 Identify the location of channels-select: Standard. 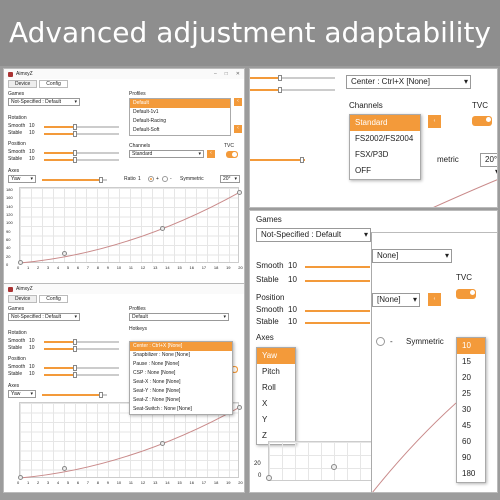
(166, 154).